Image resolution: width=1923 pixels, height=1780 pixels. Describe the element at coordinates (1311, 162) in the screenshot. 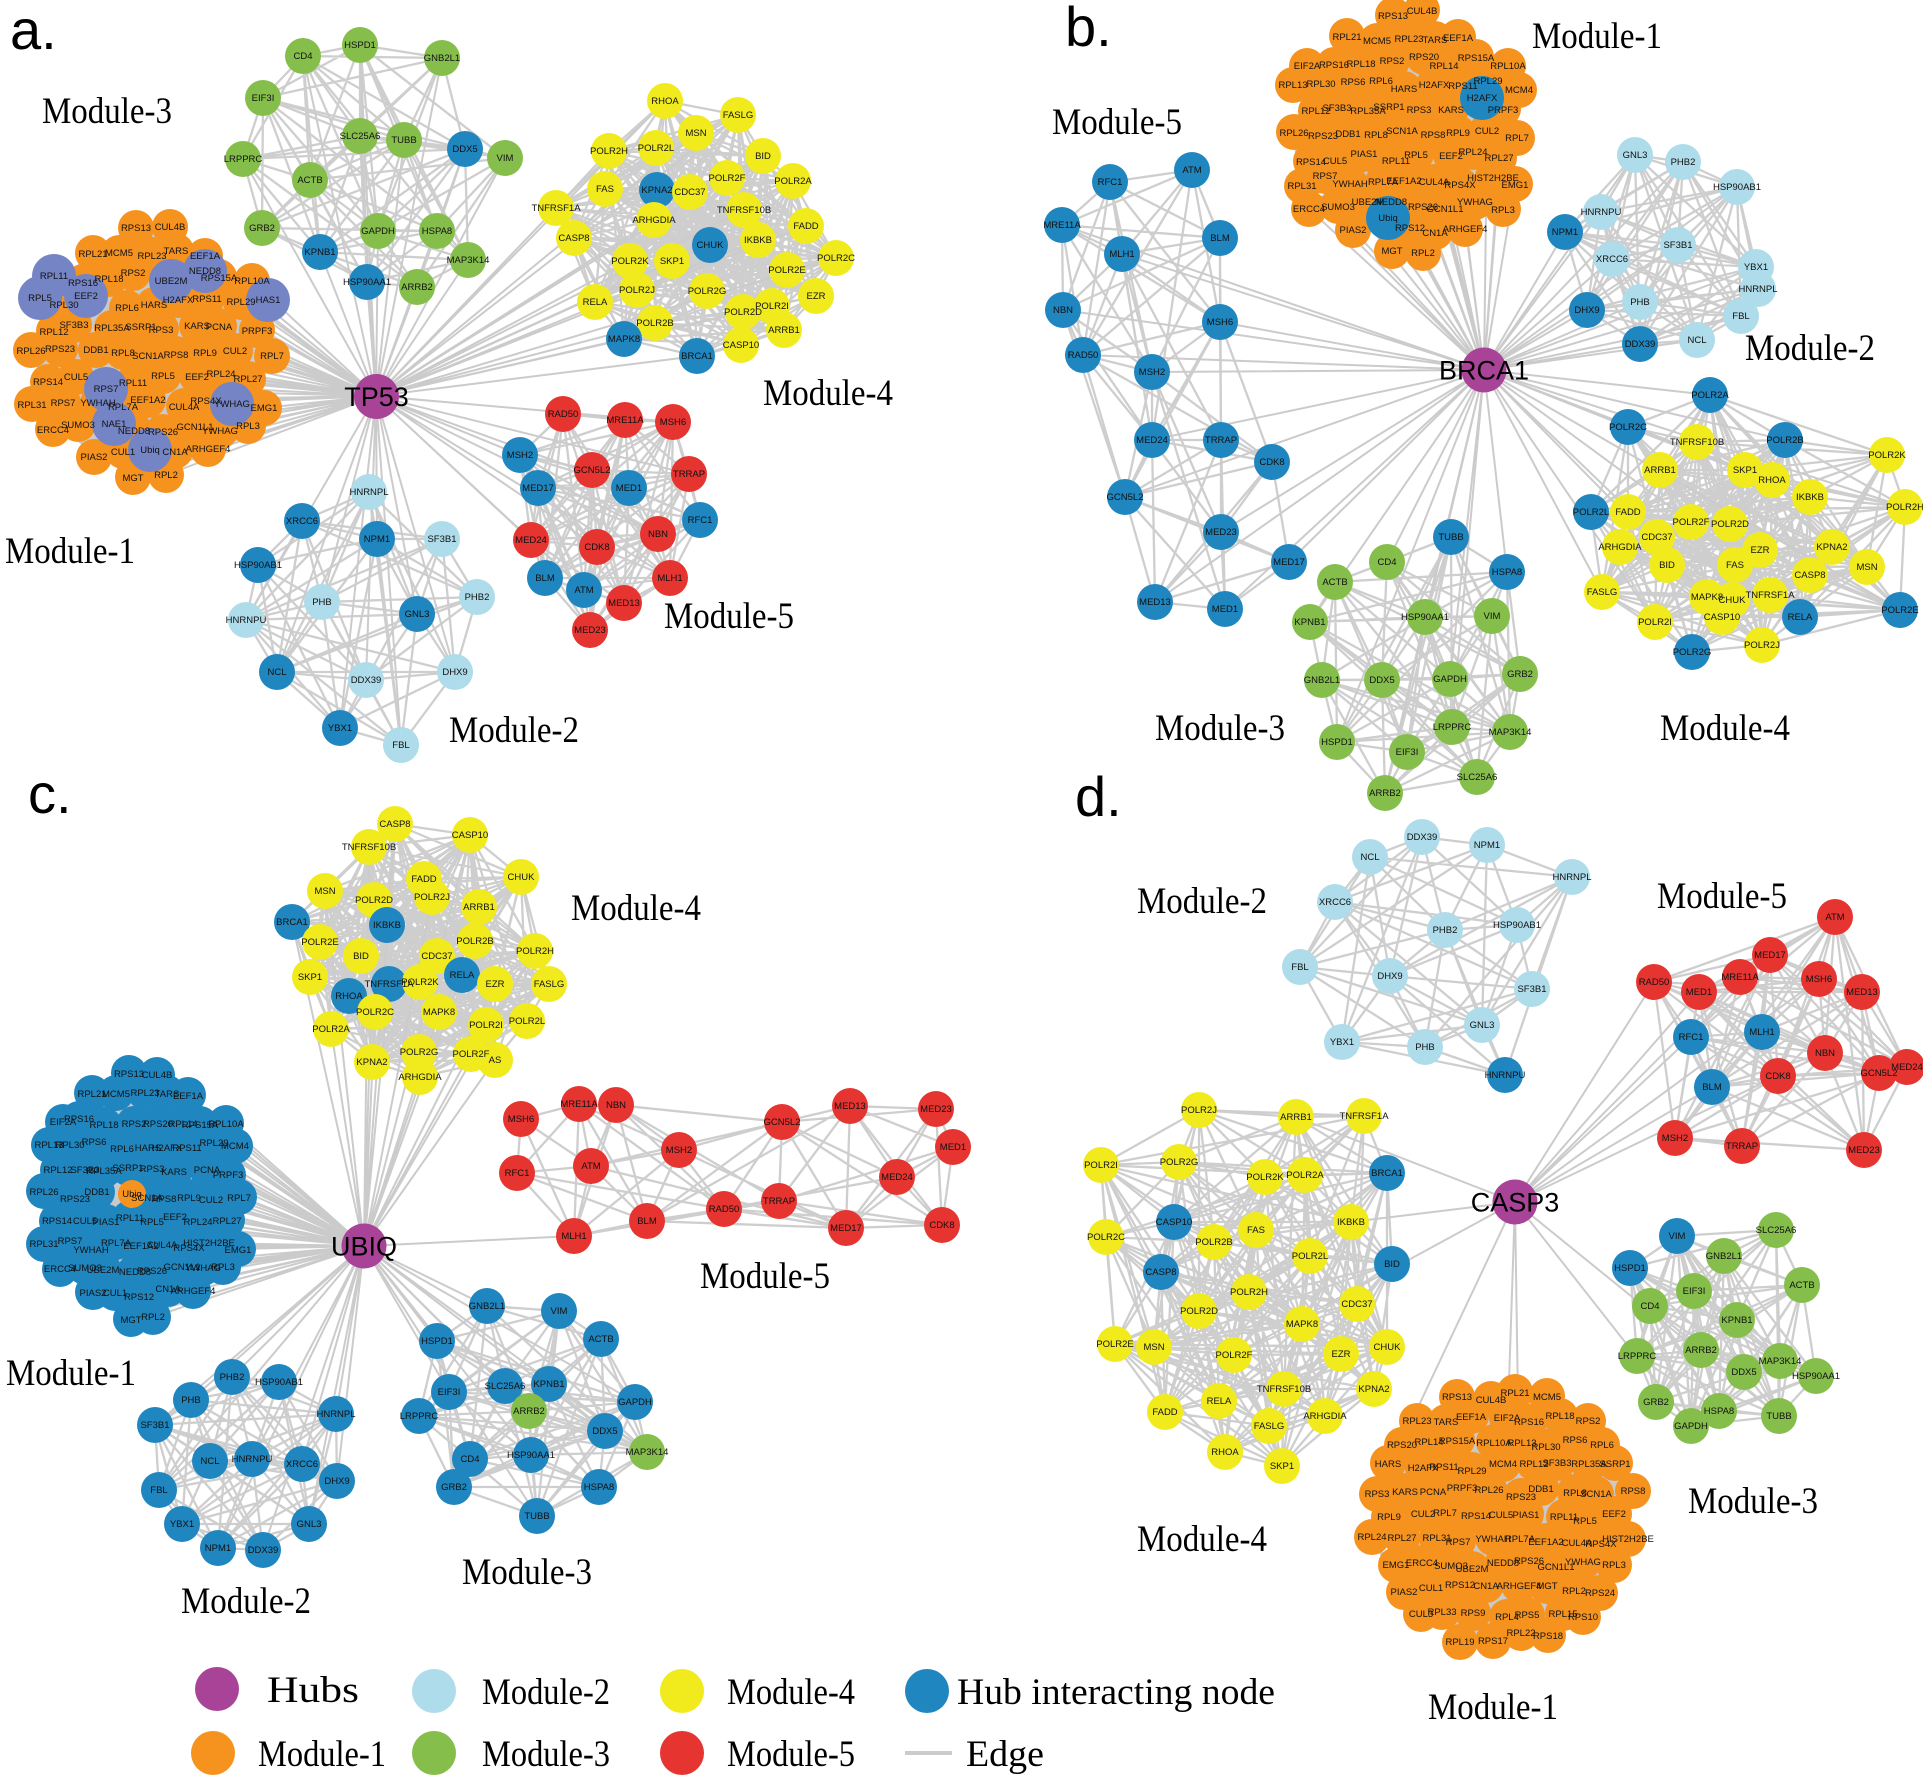

I see `svg-text: RPS14` at that location.